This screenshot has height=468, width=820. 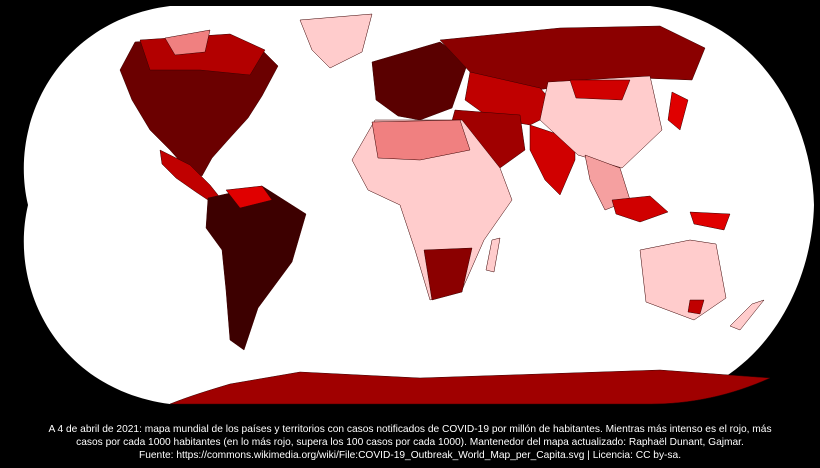 I want to click on mongolia, so click(x=600, y=90).